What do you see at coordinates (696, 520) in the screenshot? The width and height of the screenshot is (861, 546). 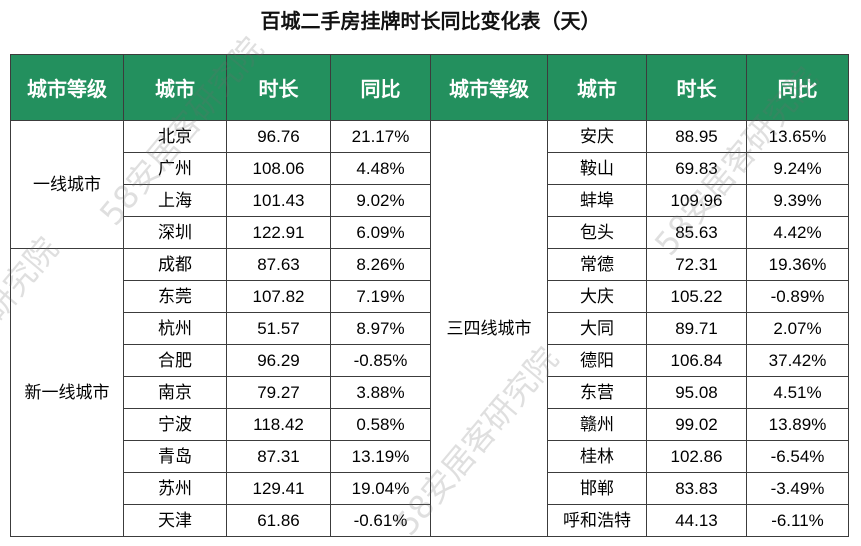 I see `duration-cell: 44.13` at bounding box center [696, 520].